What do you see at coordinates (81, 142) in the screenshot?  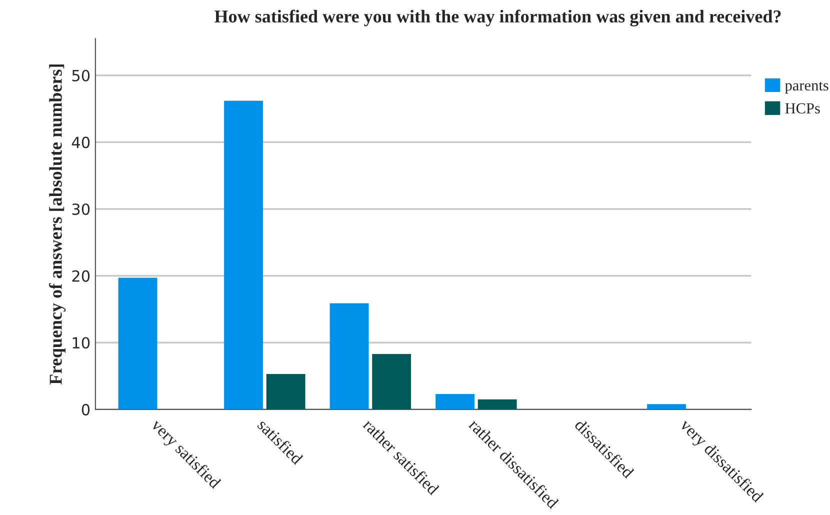 I see `y-tick-label: 40` at bounding box center [81, 142].